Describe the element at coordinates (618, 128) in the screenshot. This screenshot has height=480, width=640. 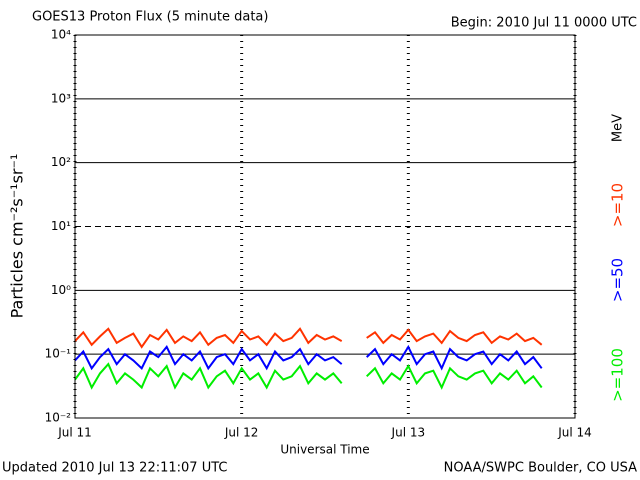
I see `legend-unit: MeV` at that location.